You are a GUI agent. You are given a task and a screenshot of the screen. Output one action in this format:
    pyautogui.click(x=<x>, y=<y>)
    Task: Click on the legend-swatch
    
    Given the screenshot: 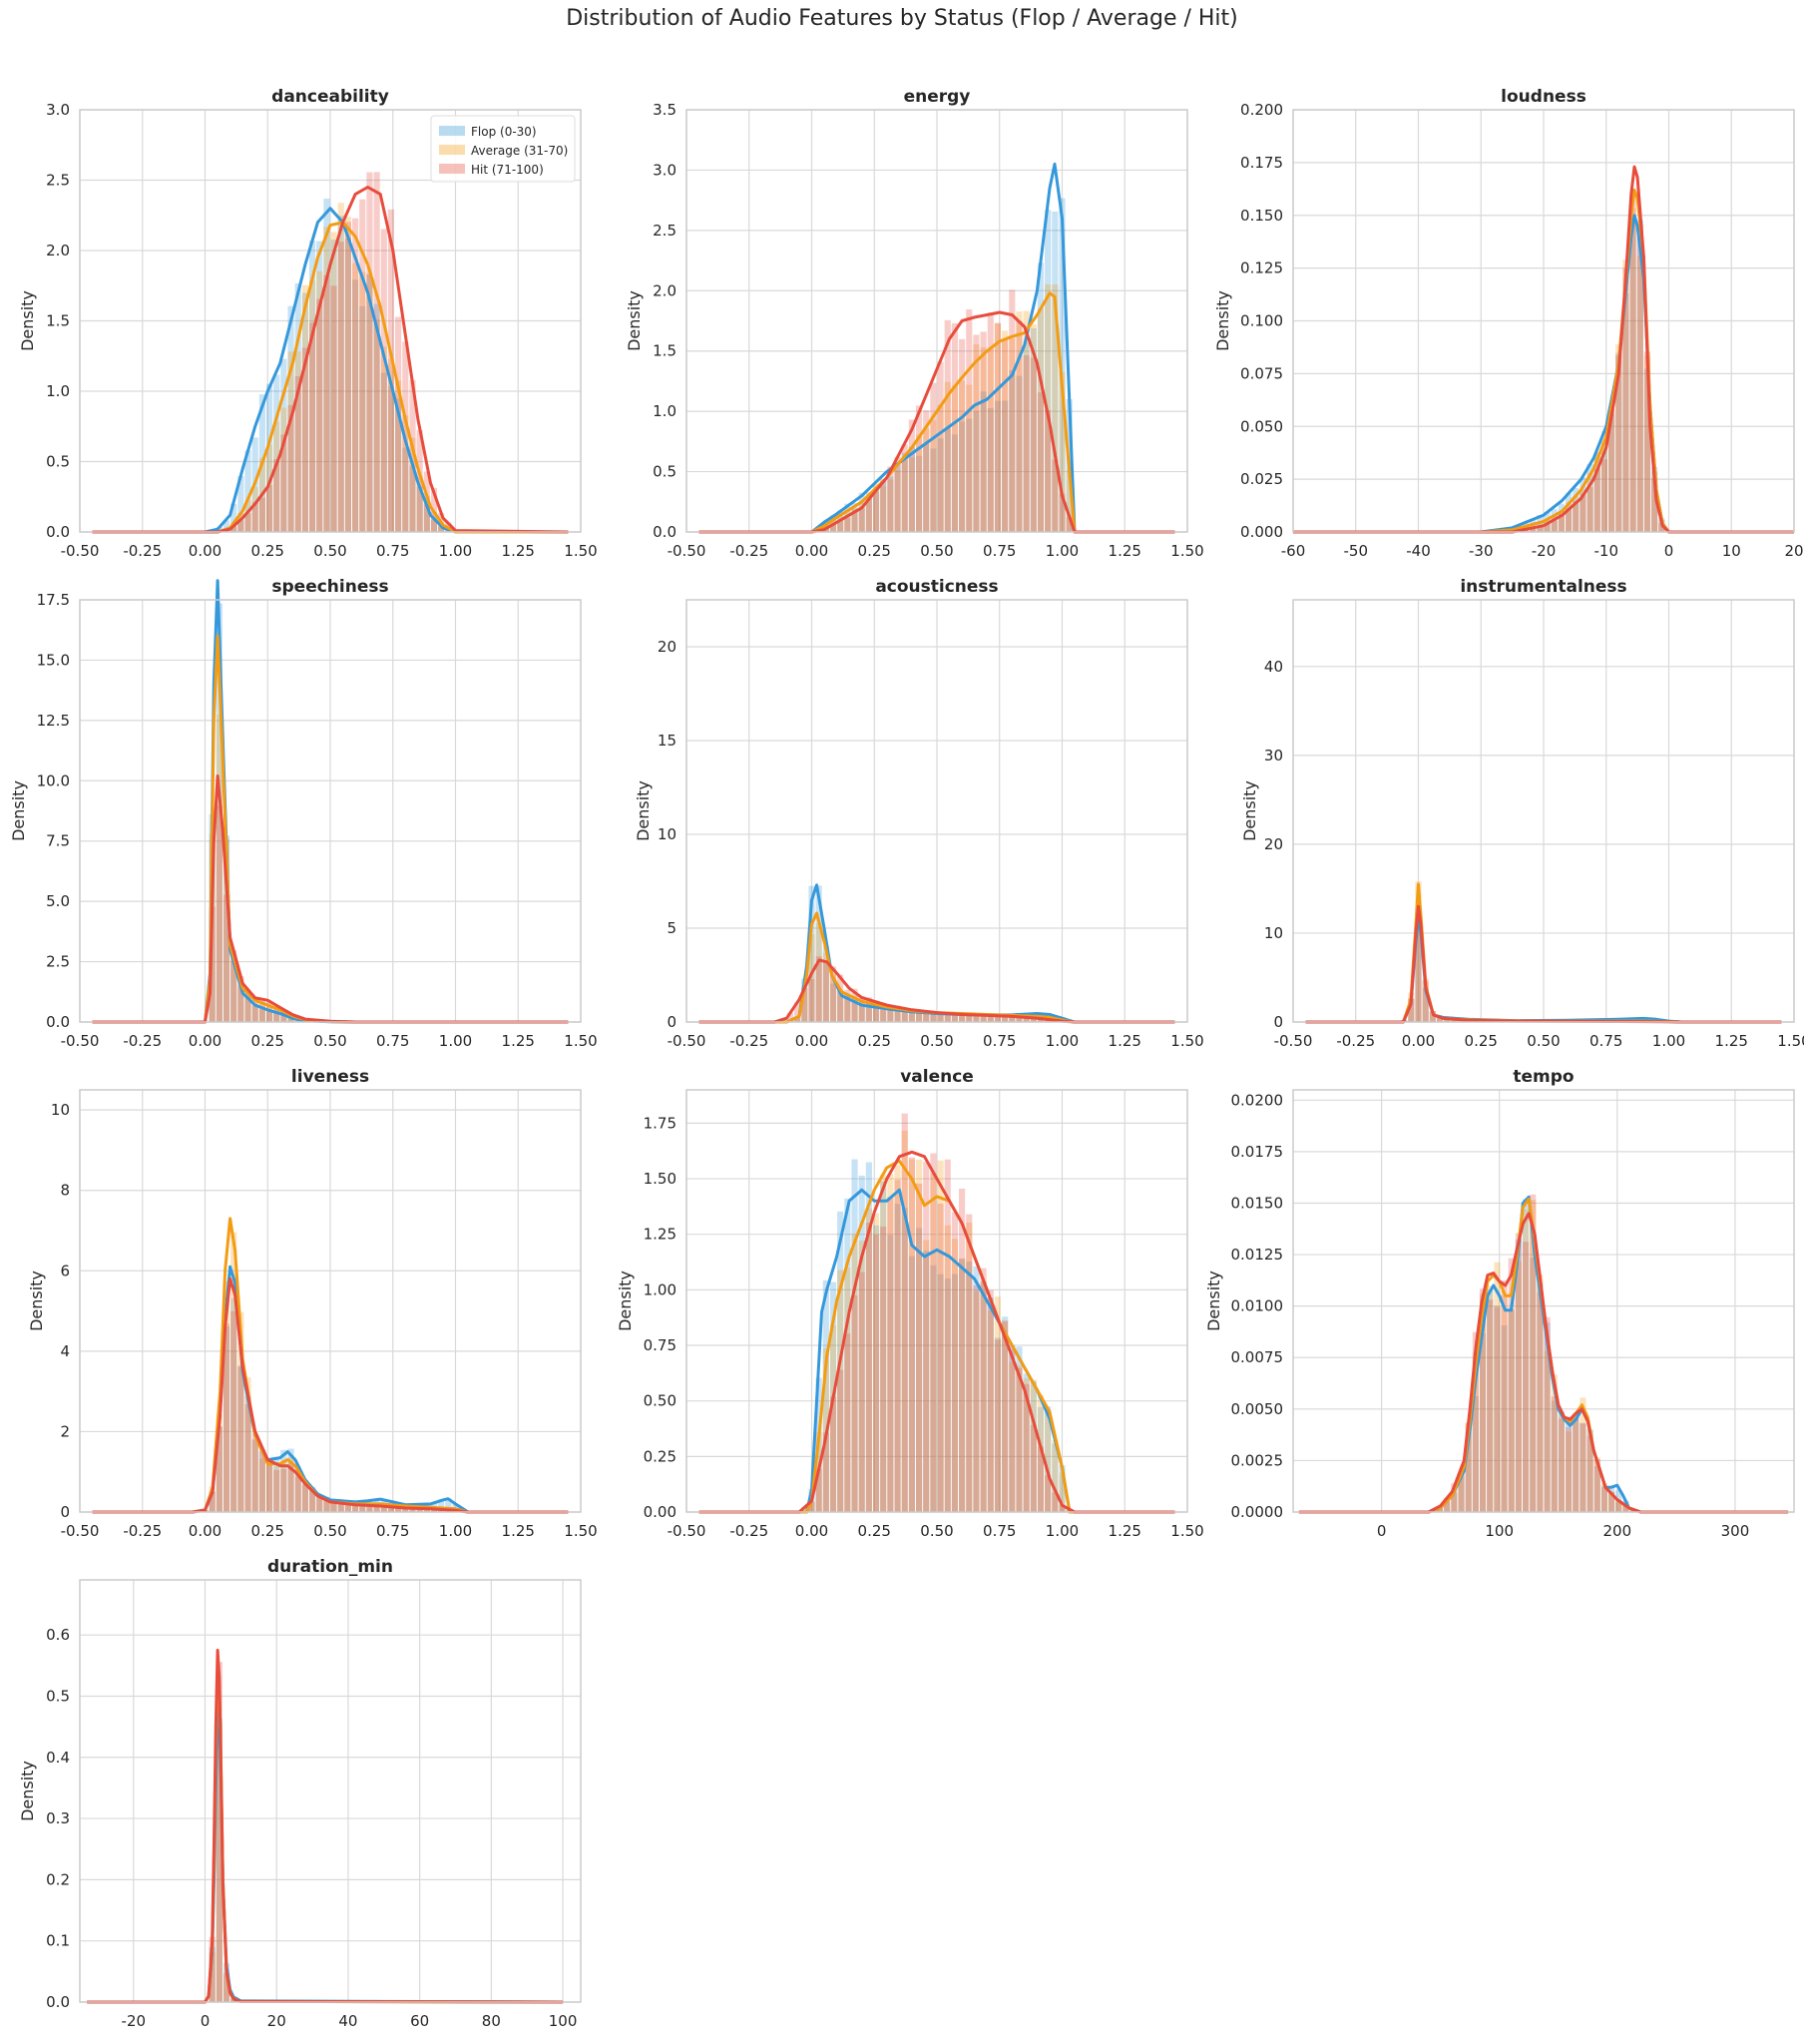 What is the action you would take?
    pyautogui.click(x=452, y=169)
    